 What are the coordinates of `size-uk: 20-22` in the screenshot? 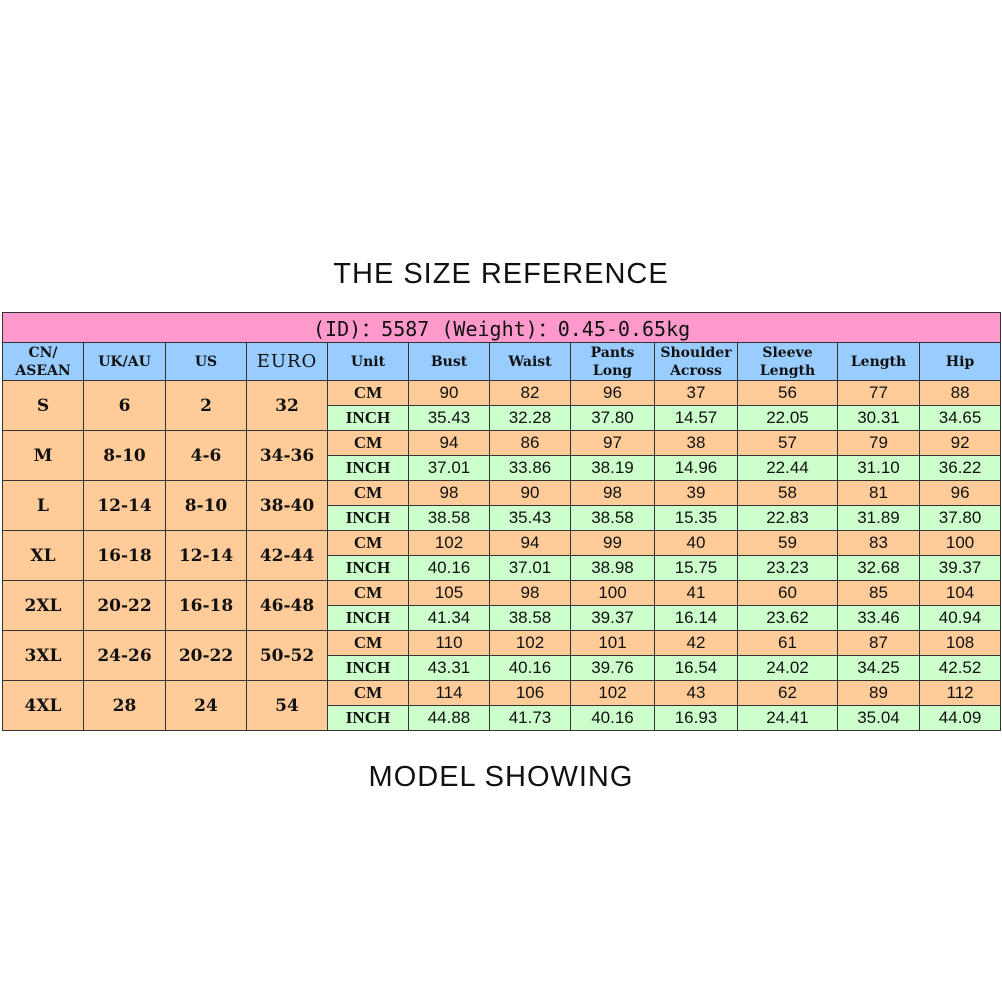 It's located at (124, 605).